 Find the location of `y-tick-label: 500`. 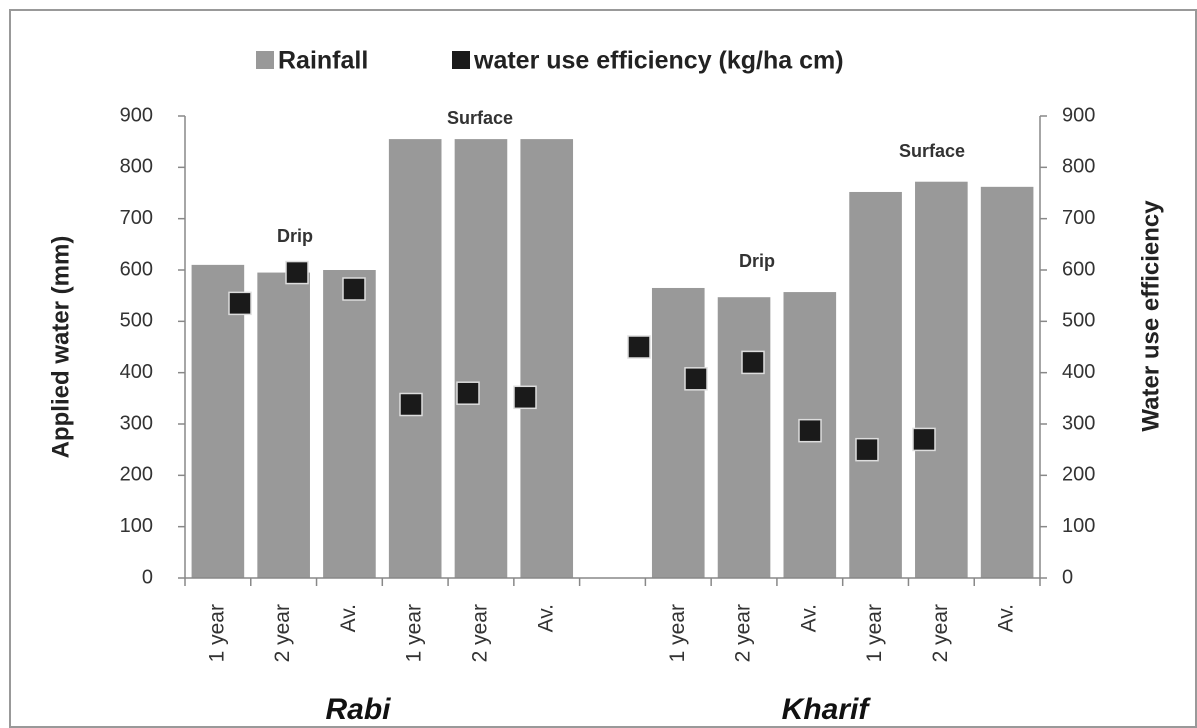

y-tick-label: 500 is located at coordinates (136, 321).